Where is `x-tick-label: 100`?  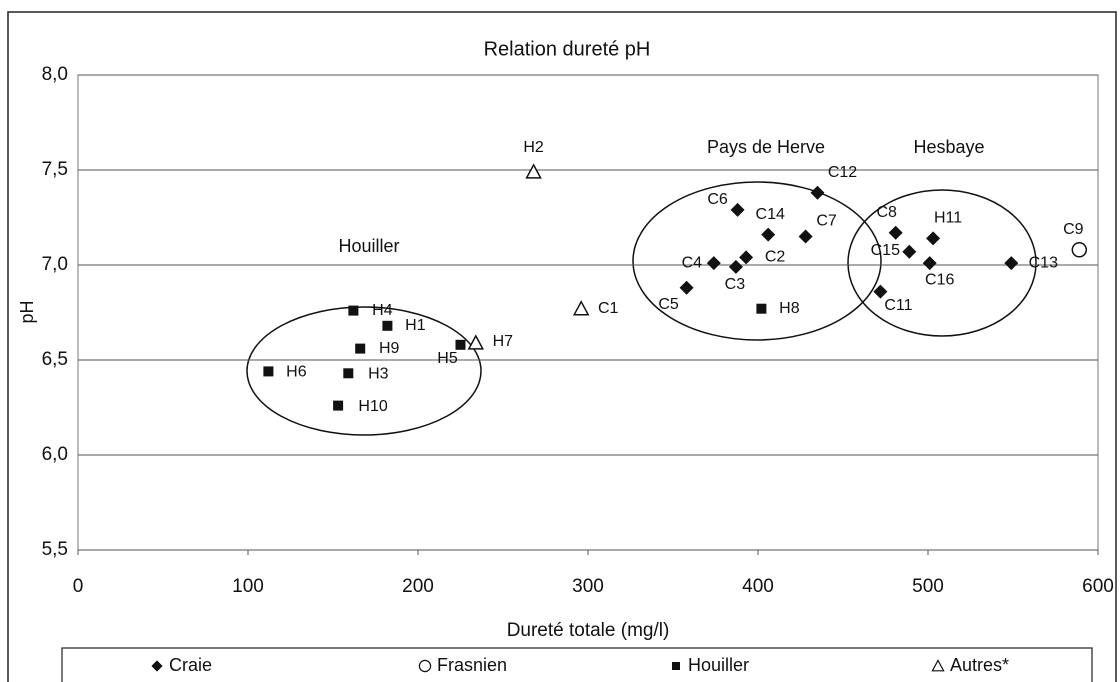
x-tick-label: 100 is located at coordinates (248, 586).